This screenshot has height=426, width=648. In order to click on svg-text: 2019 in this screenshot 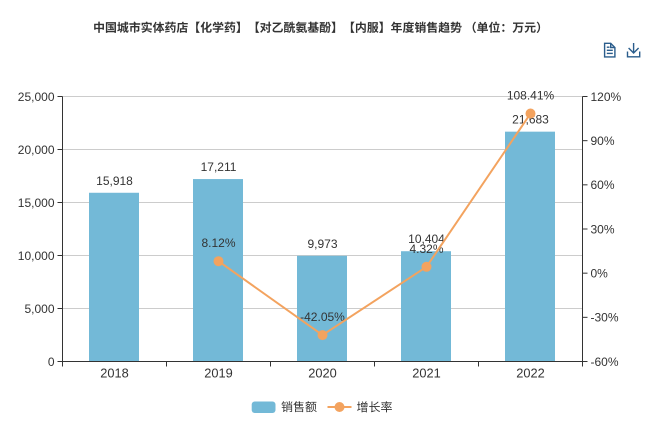, I will do `click(218, 373)`.